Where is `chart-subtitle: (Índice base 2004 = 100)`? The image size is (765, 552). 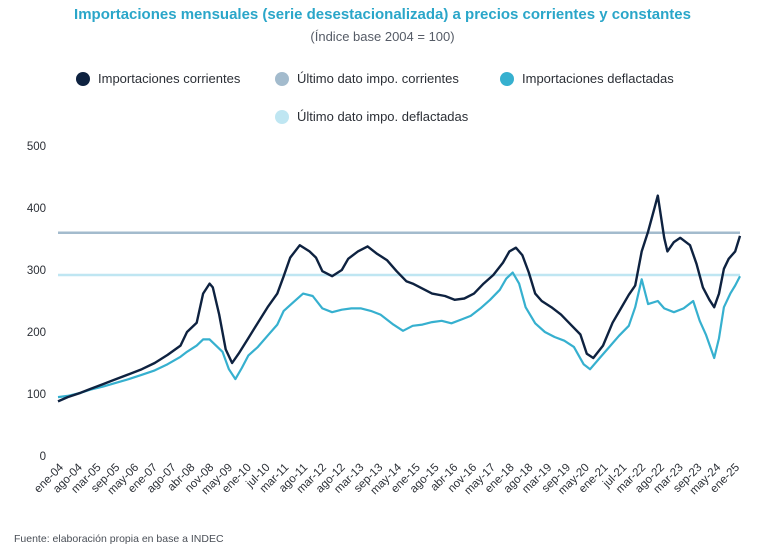 chart-subtitle: (Índice base 2004 = 100) is located at coordinates (382, 36).